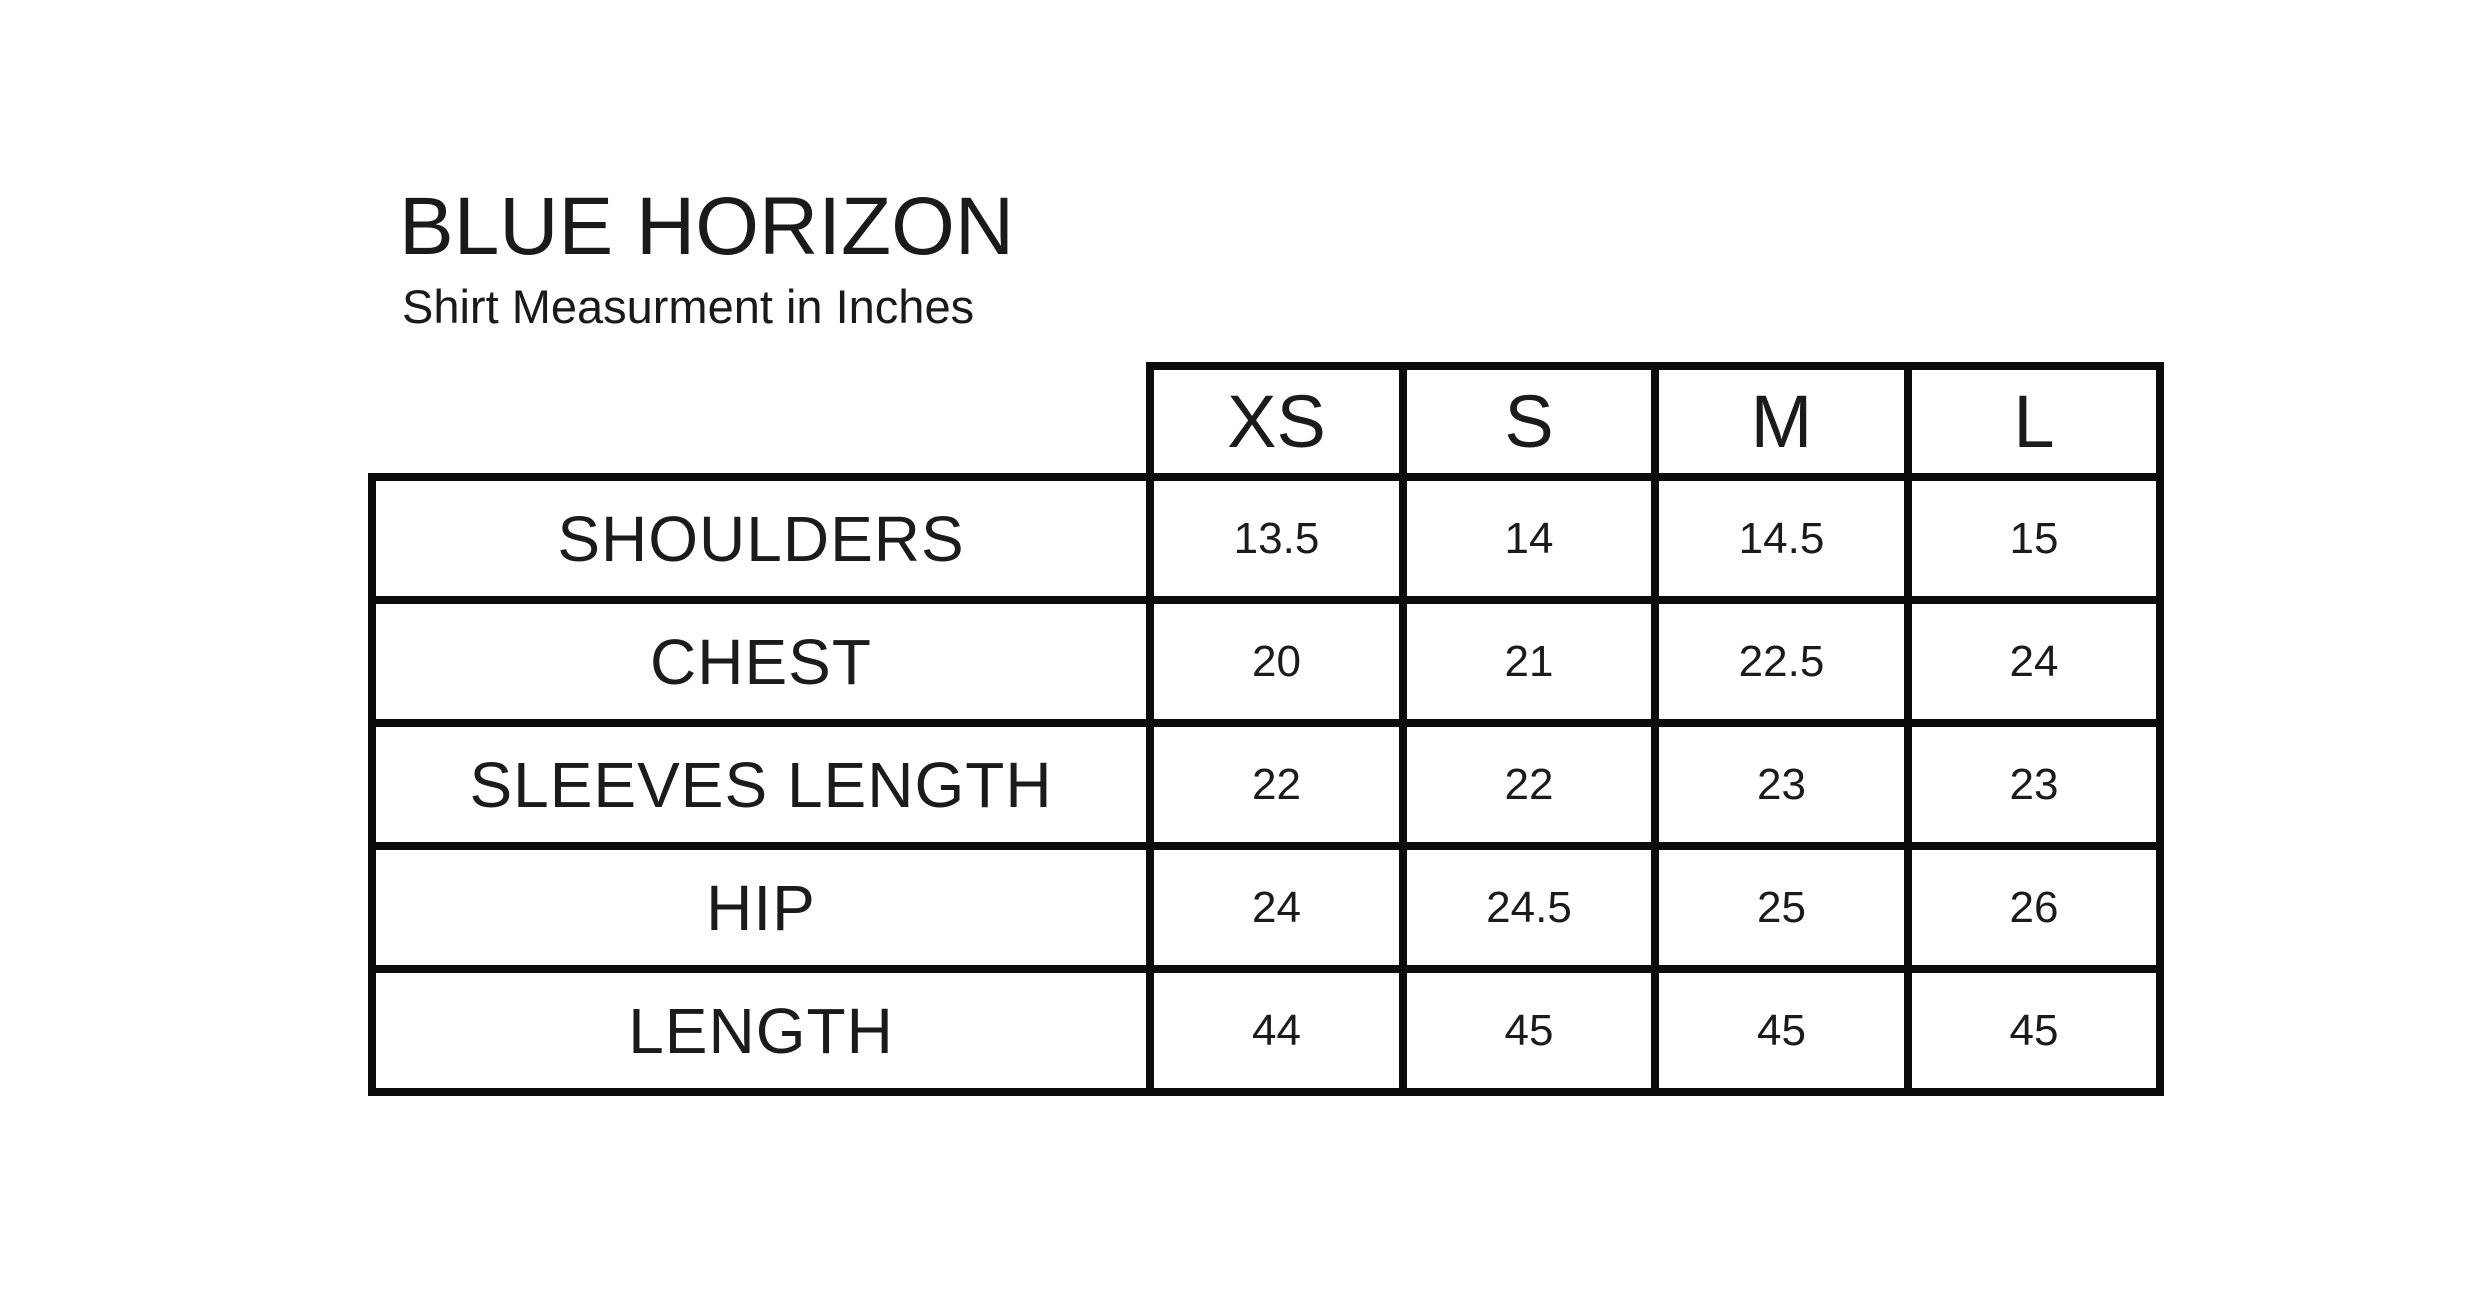 Image resolution: width=2480 pixels, height=1300 pixels. What do you see at coordinates (1276, 661) in the screenshot?
I see `cell-value: 20` at bounding box center [1276, 661].